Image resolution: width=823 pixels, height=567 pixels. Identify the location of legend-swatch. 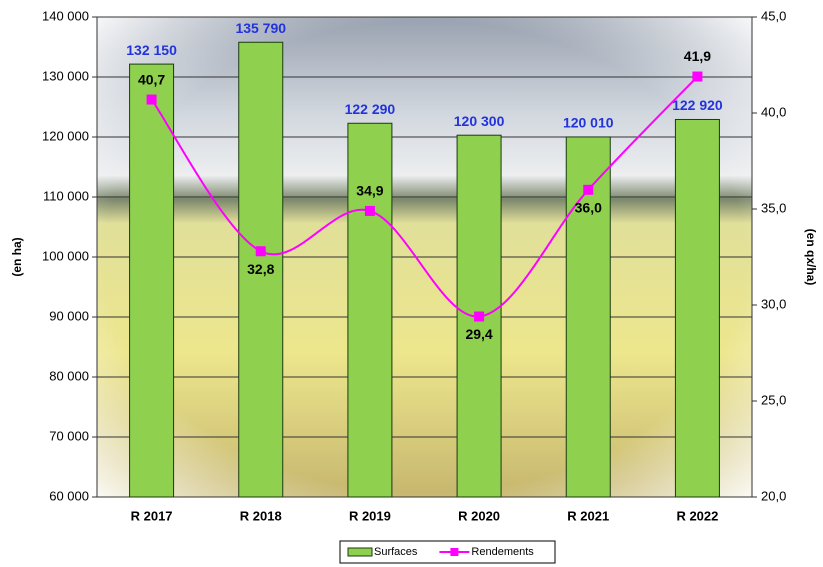
(360, 552).